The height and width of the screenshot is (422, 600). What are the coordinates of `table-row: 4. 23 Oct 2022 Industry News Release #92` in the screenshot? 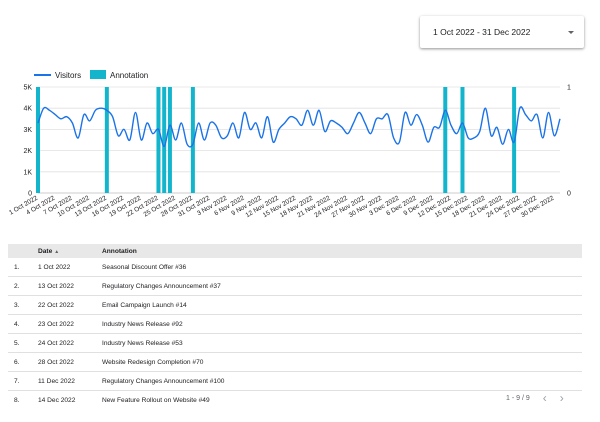 It's located at (295, 324).